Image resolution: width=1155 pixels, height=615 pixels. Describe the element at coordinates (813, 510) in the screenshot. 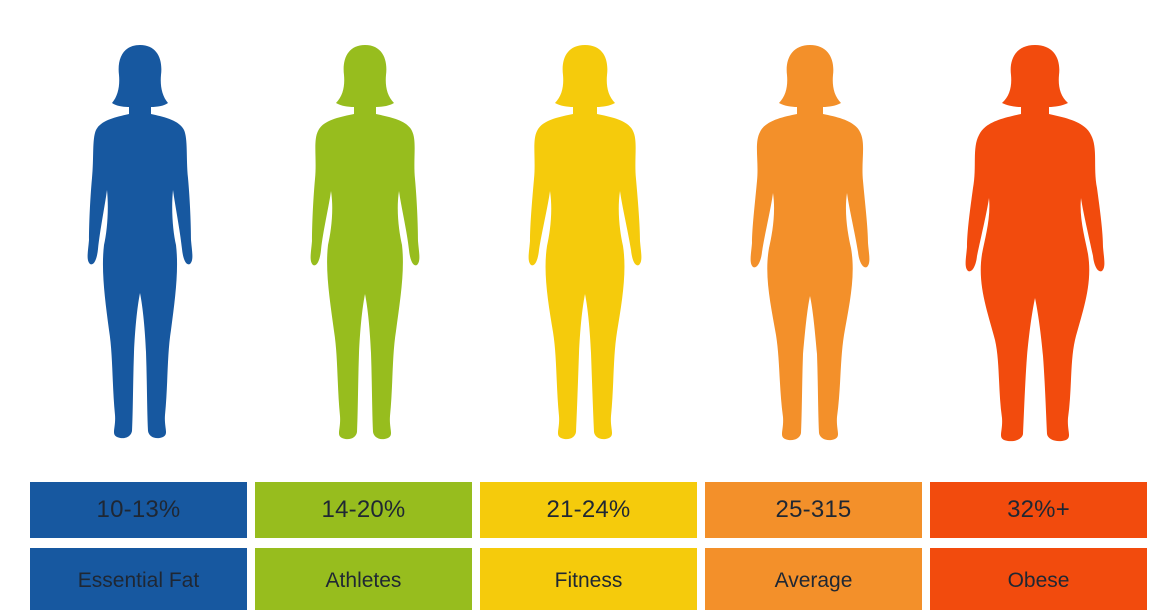

I see `range-cell-average: 25-315` at that location.